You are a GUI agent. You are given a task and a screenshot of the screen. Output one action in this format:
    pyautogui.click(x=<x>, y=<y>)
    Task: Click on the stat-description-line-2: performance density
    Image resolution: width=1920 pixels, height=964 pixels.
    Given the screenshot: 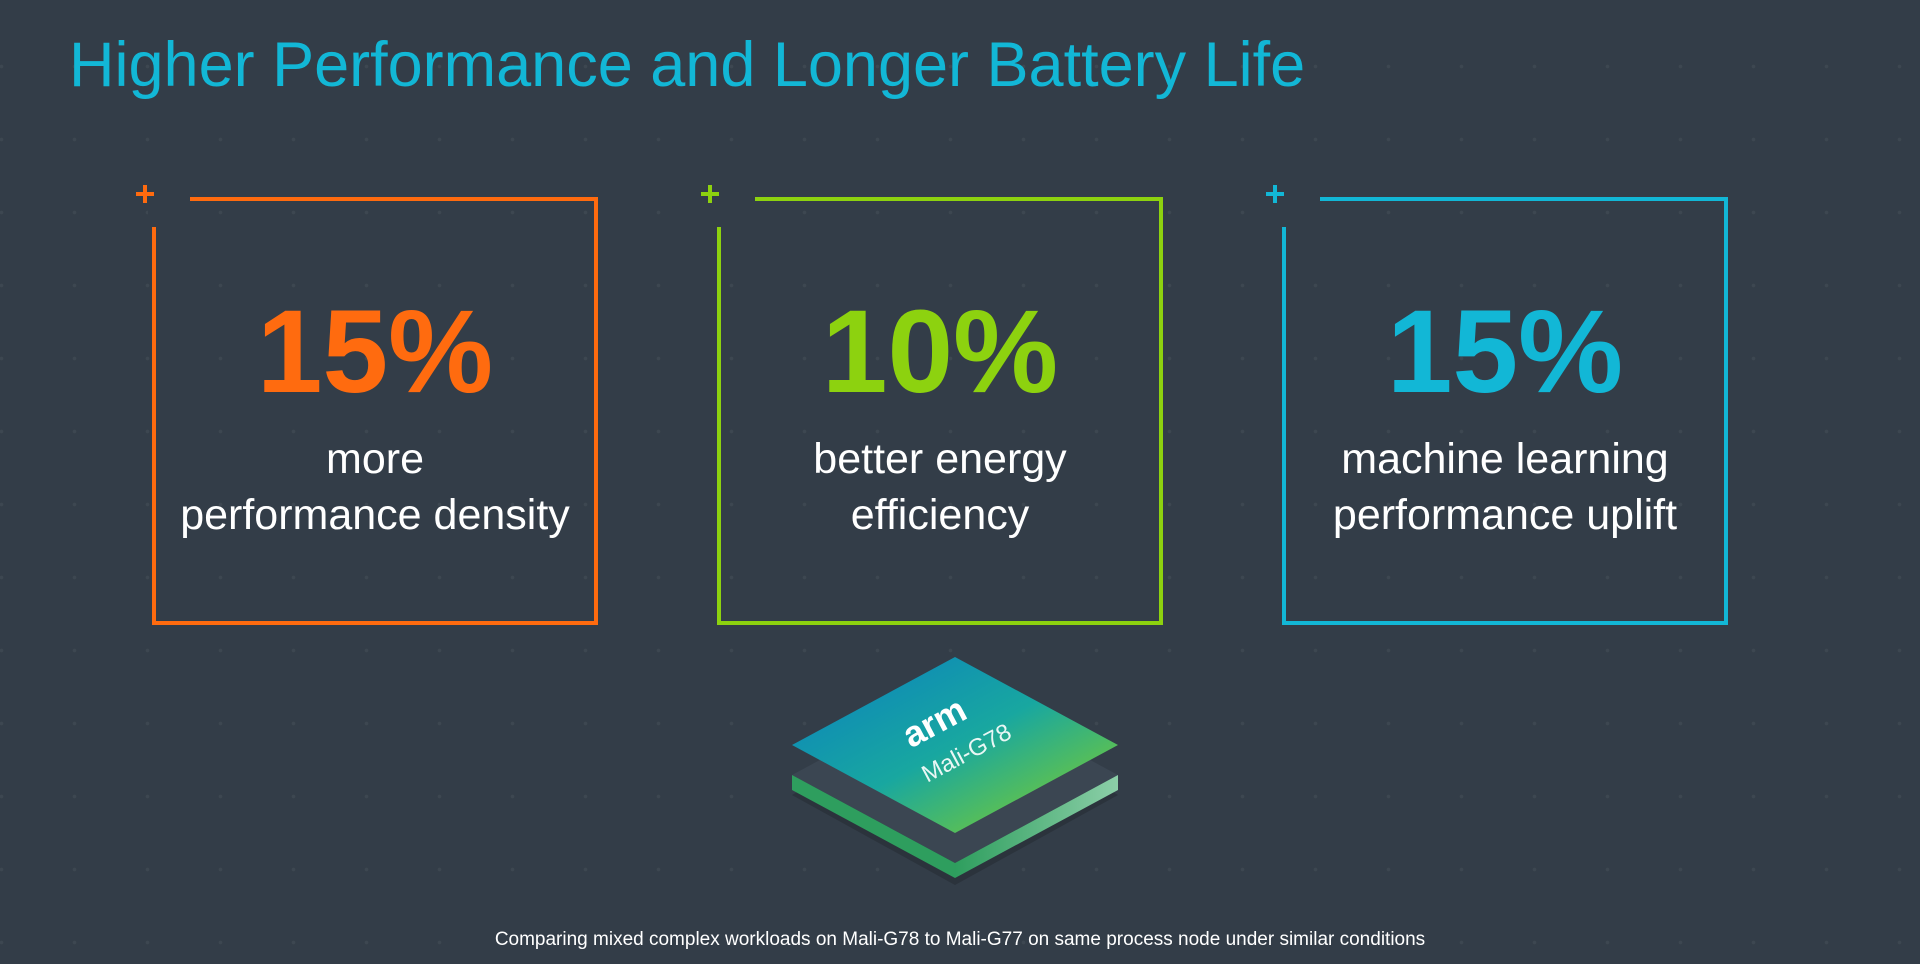 What is the action you would take?
    pyautogui.click(x=375, y=515)
    